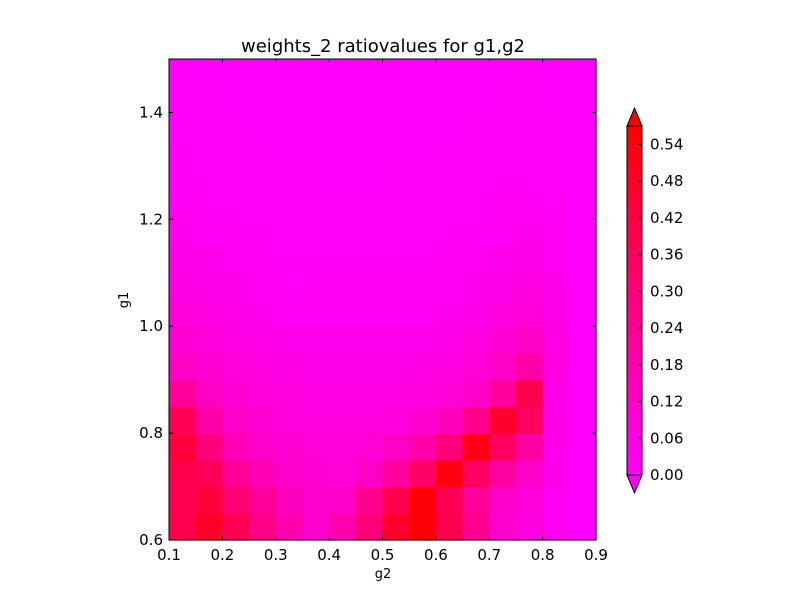 The image size is (800, 600). Describe the element at coordinates (634, 484) in the screenshot. I see `colorbar-extend-min` at that location.